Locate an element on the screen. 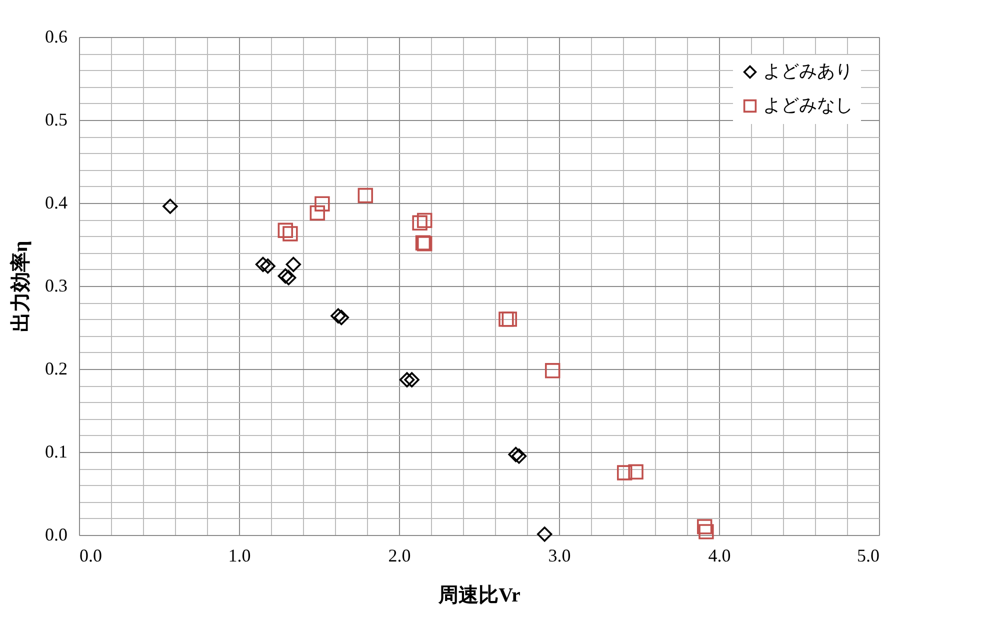 This screenshot has width=984, height=641. y-tick-label: 0.3 is located at coordinates (56, 286).